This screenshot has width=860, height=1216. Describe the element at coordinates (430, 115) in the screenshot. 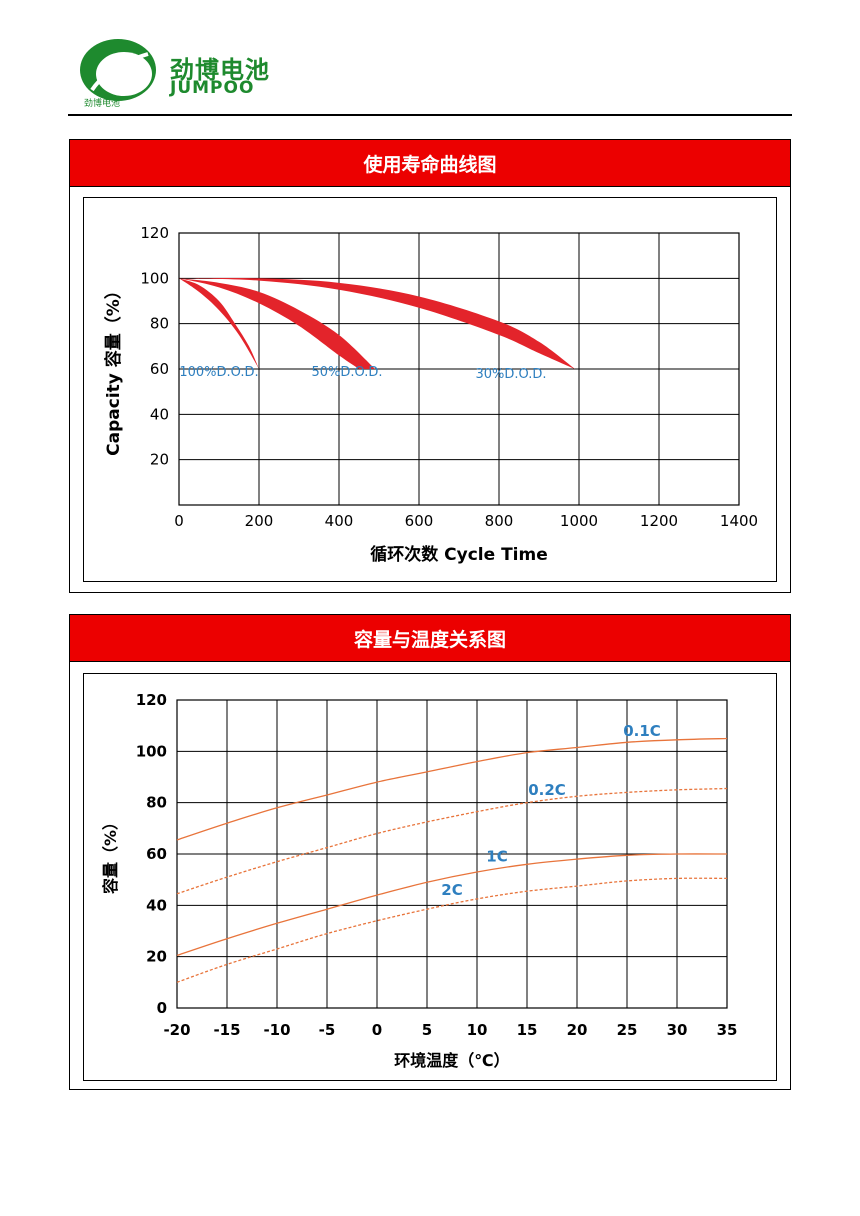

I see `header-divider` at that location.